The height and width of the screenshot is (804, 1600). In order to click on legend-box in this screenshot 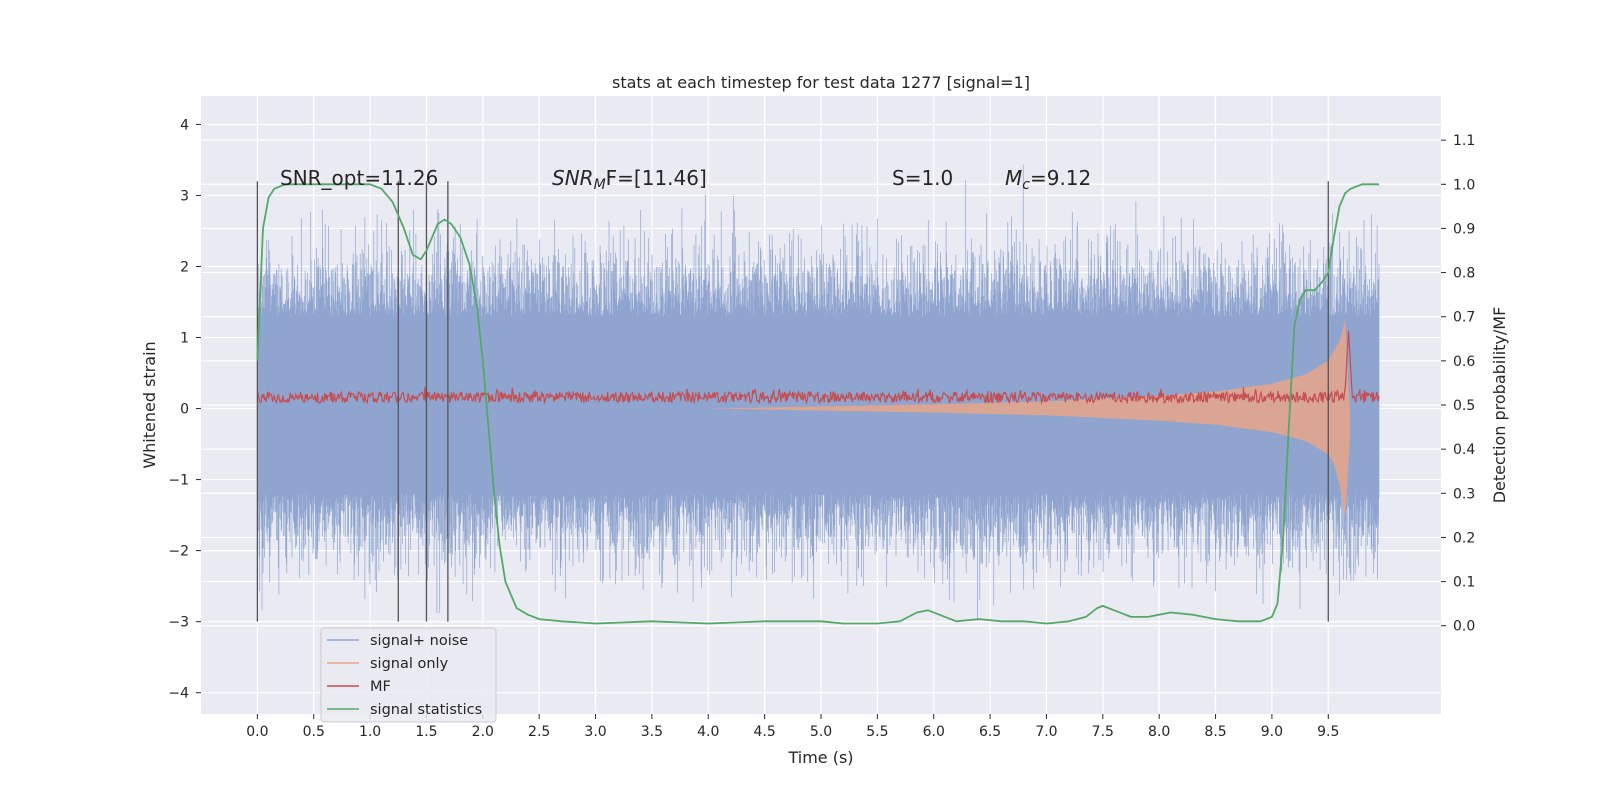, I will do `click(408, 675)`.